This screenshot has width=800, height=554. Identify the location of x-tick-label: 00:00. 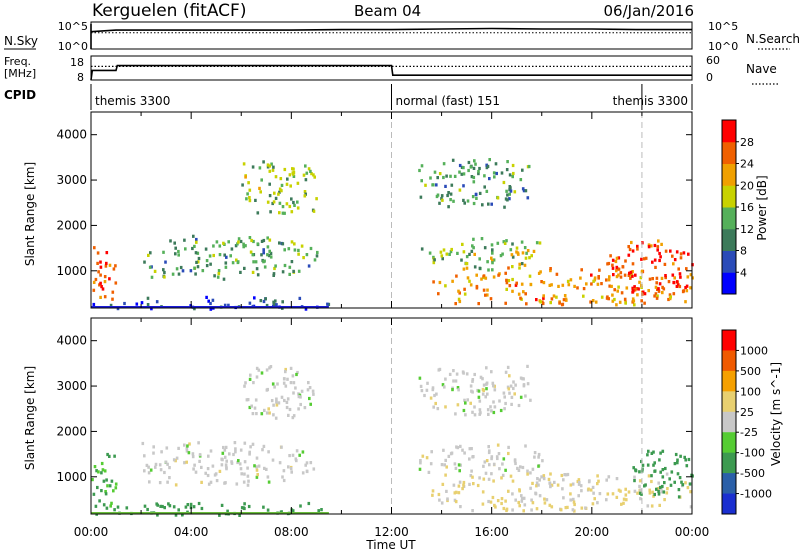
(692, 532).